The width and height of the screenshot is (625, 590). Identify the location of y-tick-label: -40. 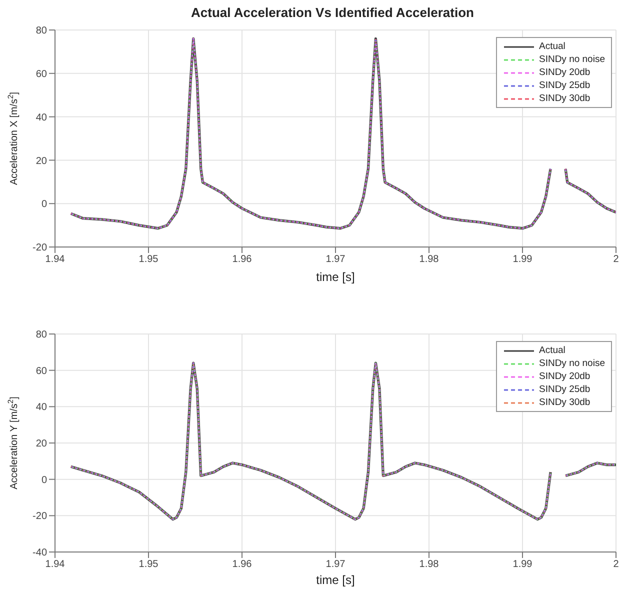
(40, 553).